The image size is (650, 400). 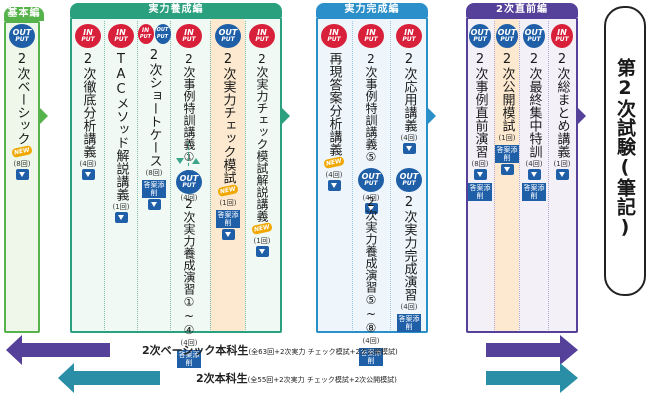 I want to click on course-label: 2次実力養成演習①~④, so click(x=189, y=267).